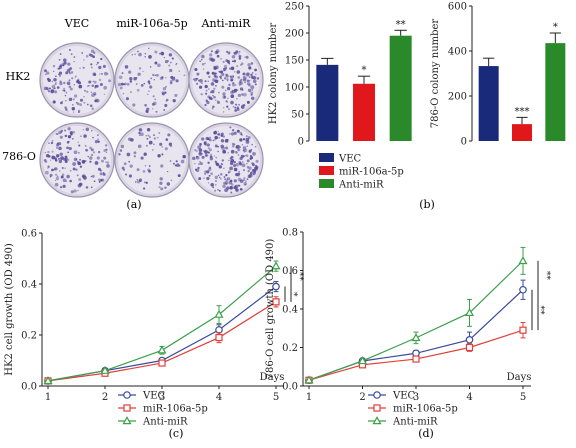 This screenshot has width=576, height=448. I want to click on x-tick-label: 2, so click(362, 397).